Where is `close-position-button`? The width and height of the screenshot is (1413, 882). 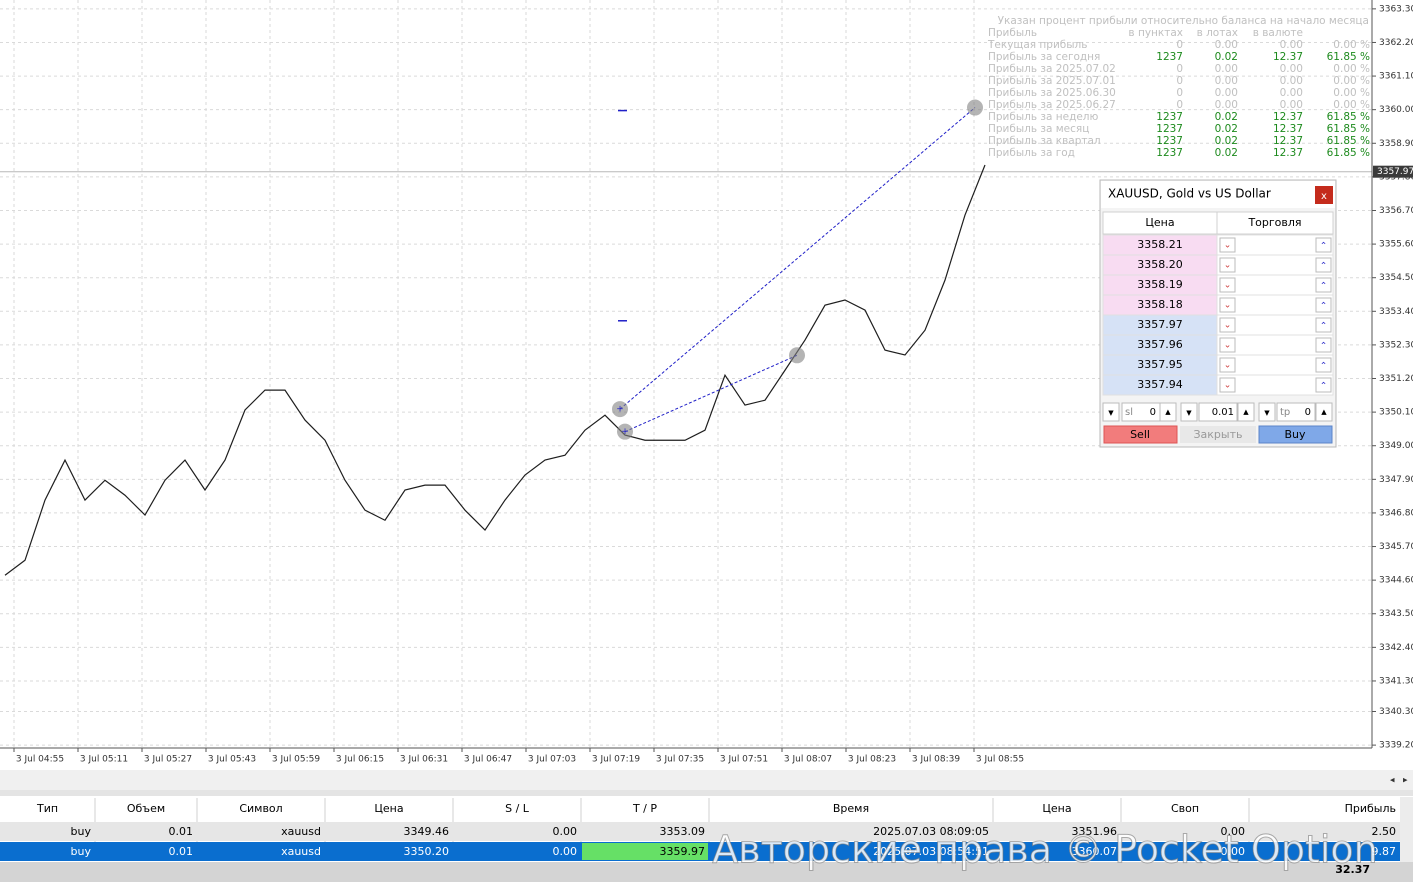 close-position-button is located at coordinates (1218, 434).